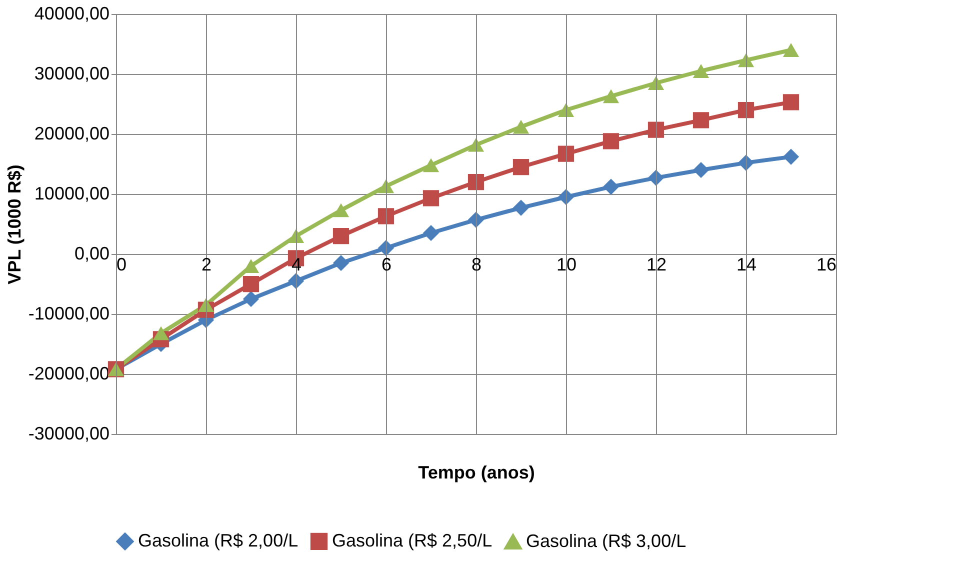  Describe the element at coordinates (72, 134) in the screenshot. I see `y-tick-label: 20000,00` at that location.